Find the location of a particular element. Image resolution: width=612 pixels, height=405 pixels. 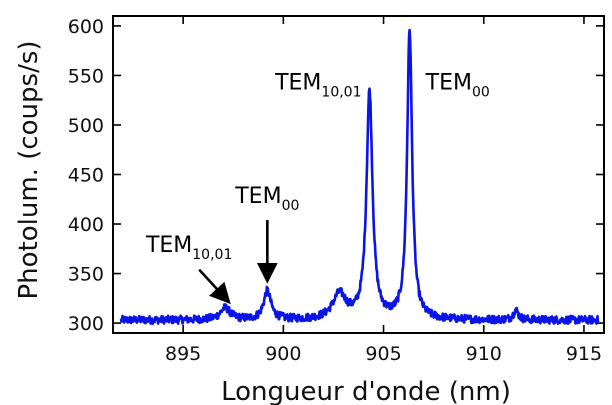

y-tick-label: 300 is located at coordinates (86, 324).